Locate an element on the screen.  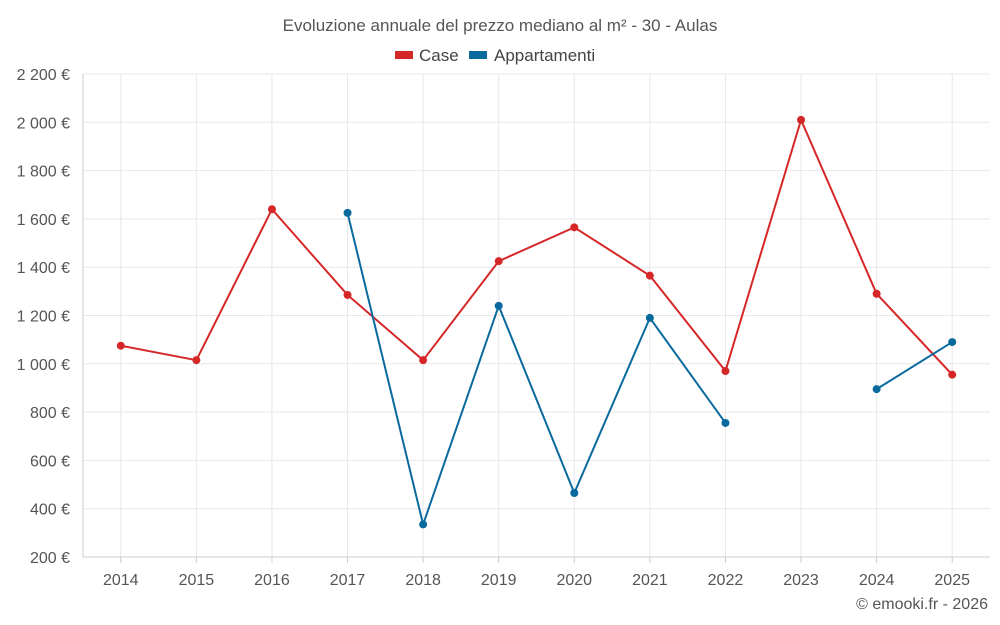
x-tick-label: 2018 is located at coordinates (423, 580).